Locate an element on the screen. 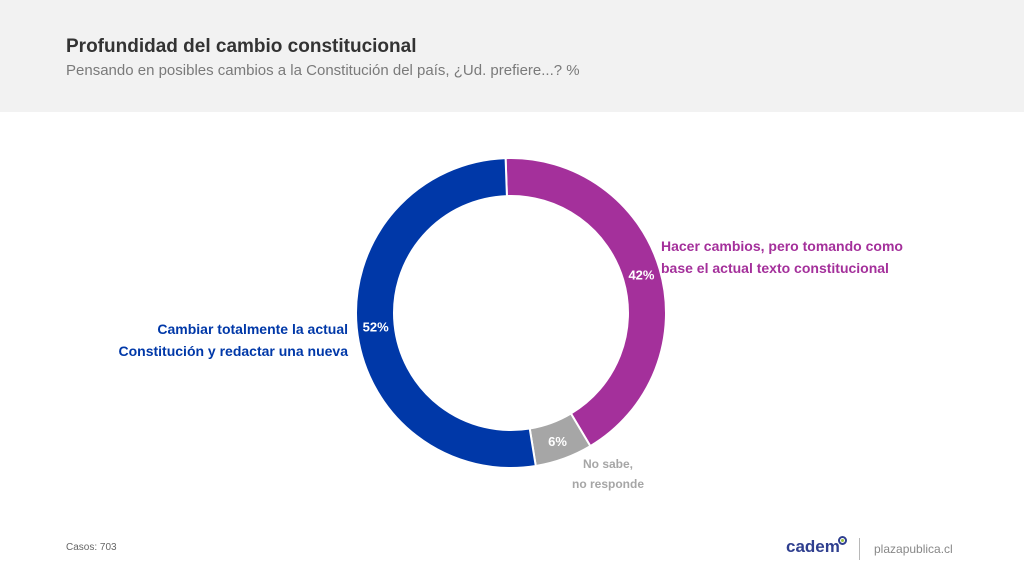 The height and width of the screenshot is (573, 1024). donut-slice-blue is located at coordinates (446, 313).